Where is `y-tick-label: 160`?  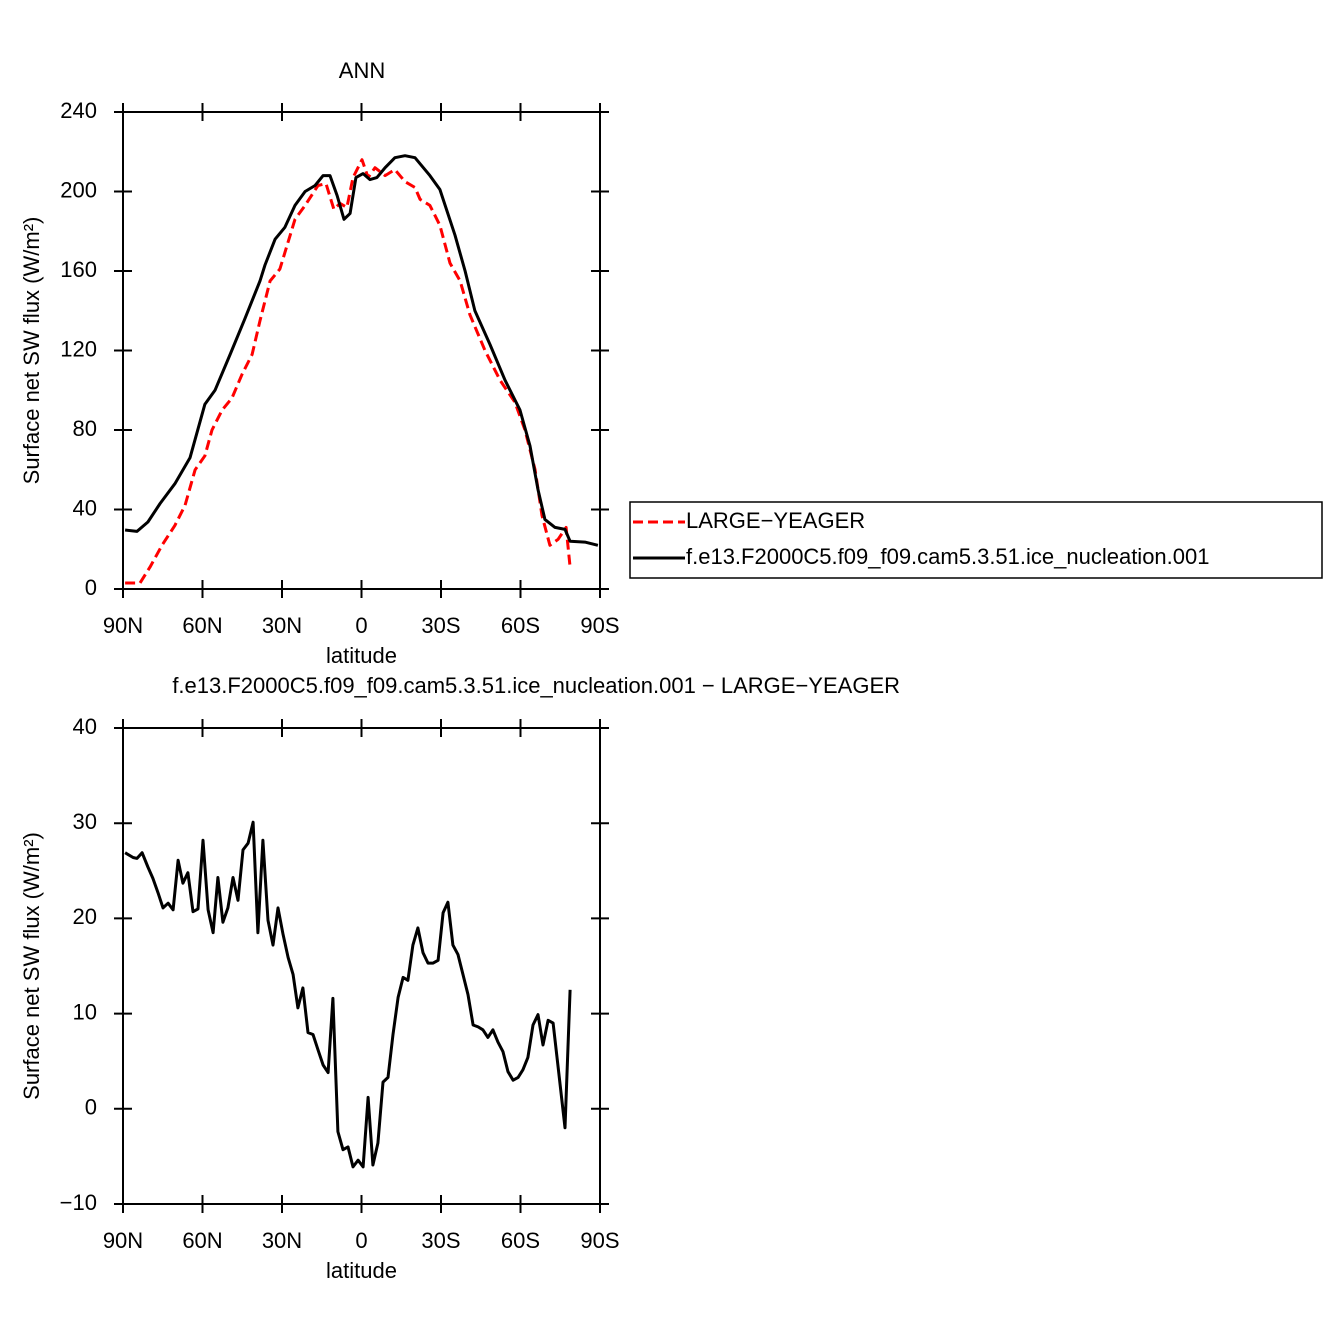
y-tick-label: 160 is located at coordinates (78, 269).